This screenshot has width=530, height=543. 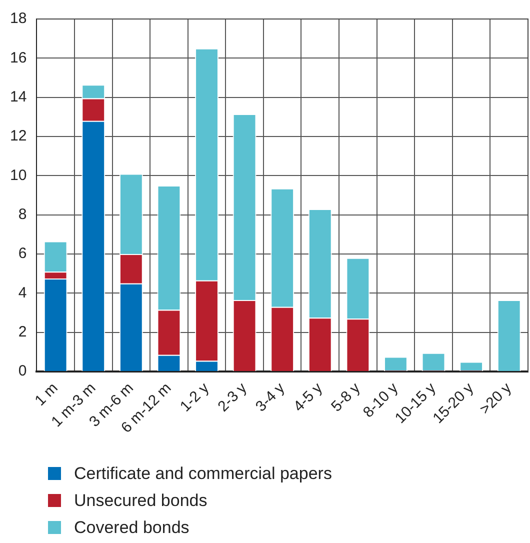 What do you see at coordinates (18, 57) in the screenshot?
I see `y-tick-label: 16` at bounding box center [18, 57].